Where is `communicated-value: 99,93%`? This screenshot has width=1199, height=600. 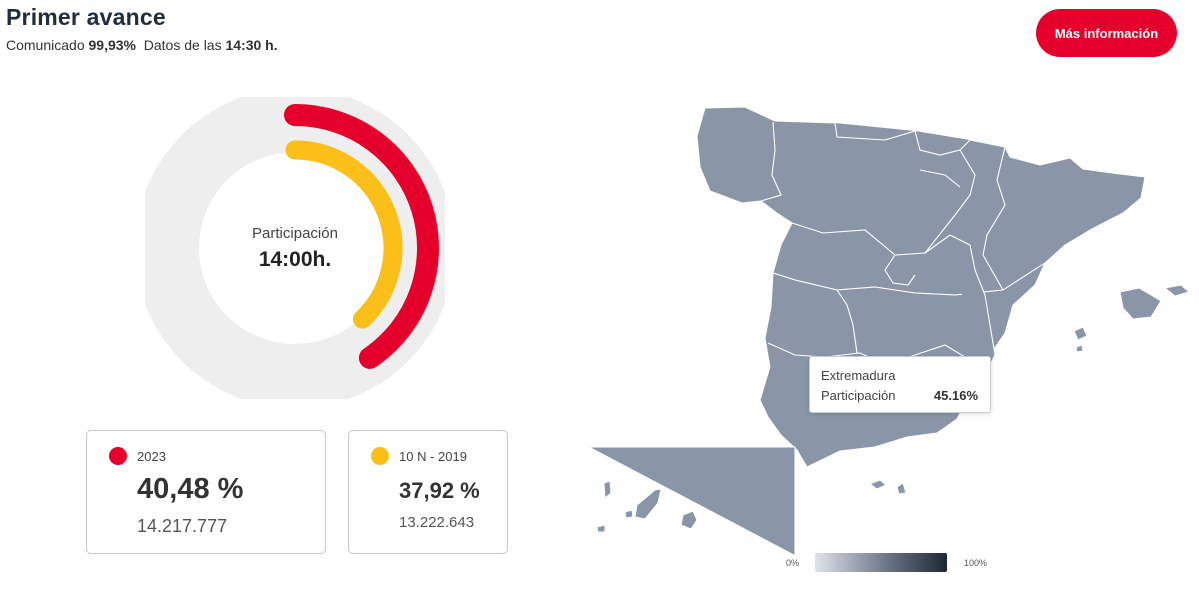
communicated-value: 99,93% is located at coordinates (112, 45).